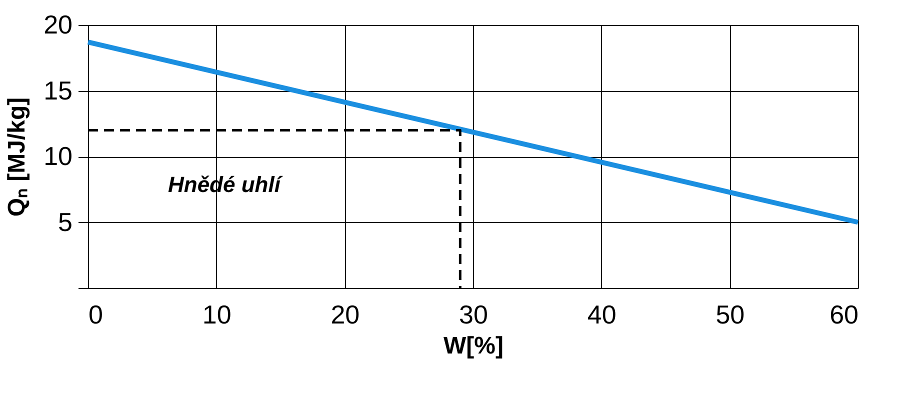 The image size is (920, 407). I want to click on y-tick-label: 15, so click(58, 90).